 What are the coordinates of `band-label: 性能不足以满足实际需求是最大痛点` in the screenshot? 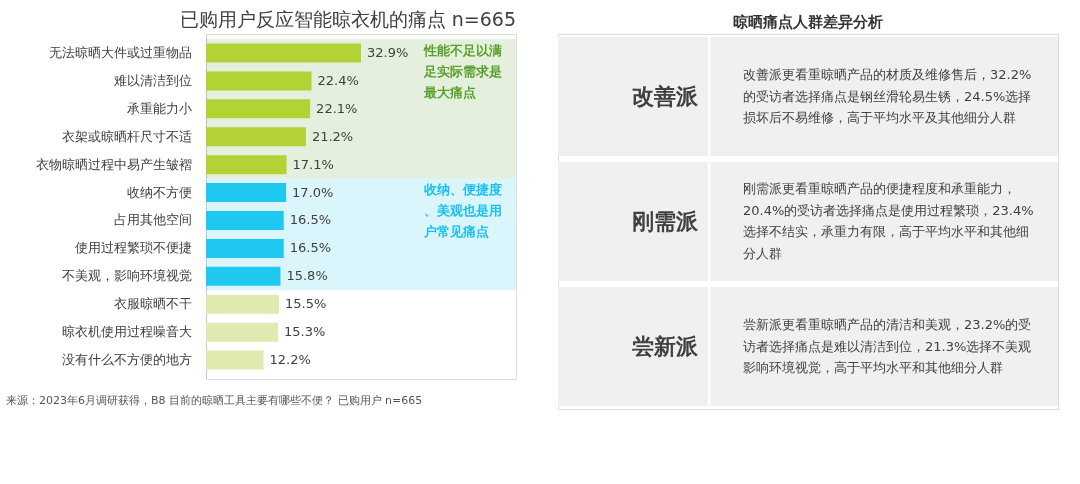 It's located at (462, 71).